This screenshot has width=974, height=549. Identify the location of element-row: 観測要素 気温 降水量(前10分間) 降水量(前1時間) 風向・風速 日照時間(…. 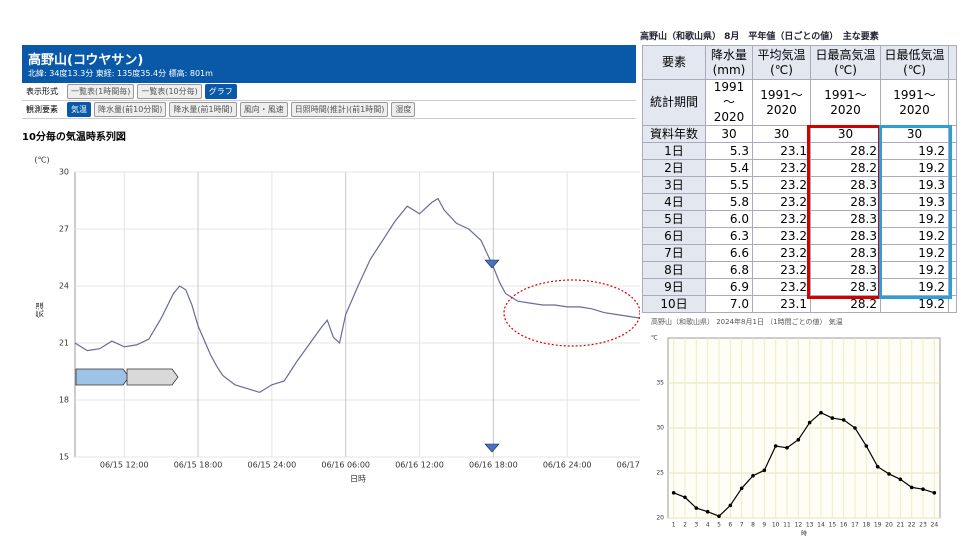
(329, 110).